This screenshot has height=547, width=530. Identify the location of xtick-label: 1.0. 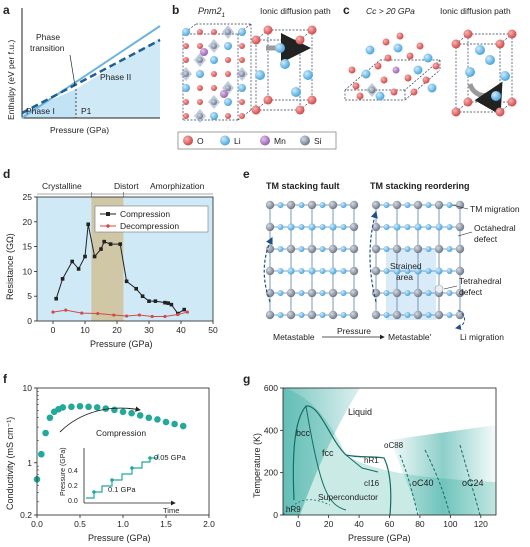
(123, 524).